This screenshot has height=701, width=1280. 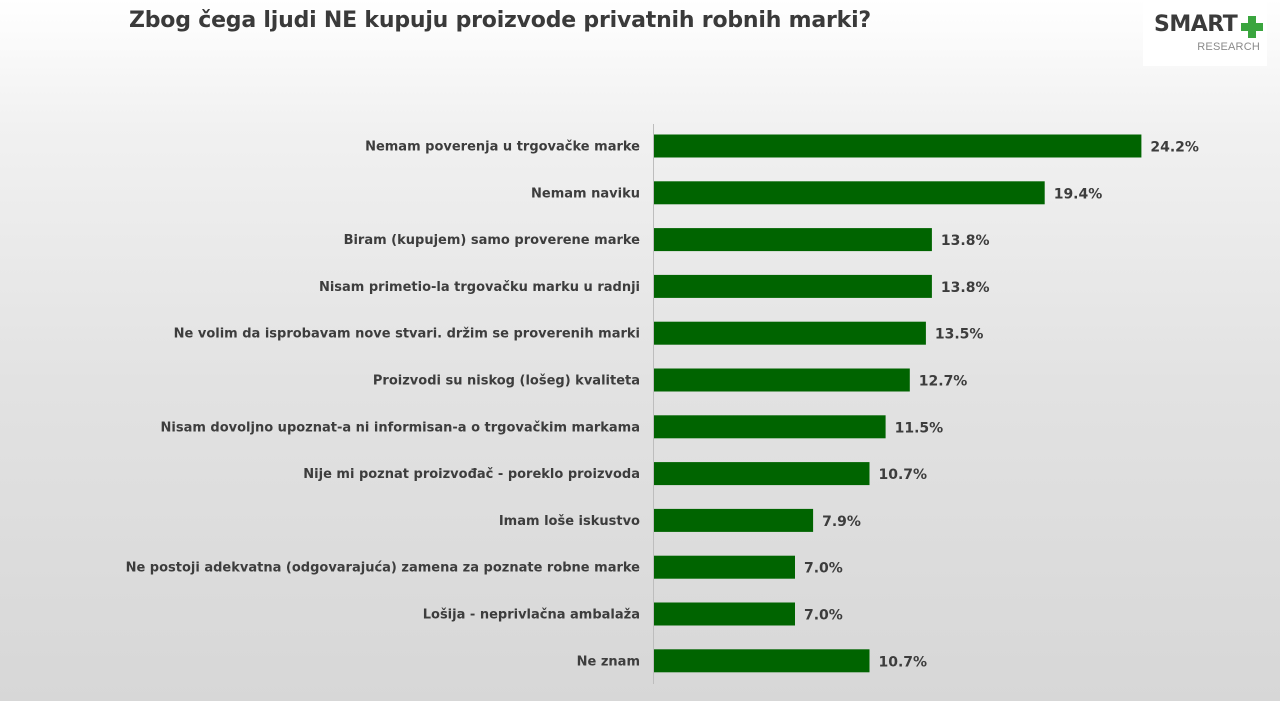 What do you see at coordinates (506, 381) in the screenshot?
I see `category-label: Proizvodi su niskog (lošeg) kvaliteta` at bounding box center [506, 381].